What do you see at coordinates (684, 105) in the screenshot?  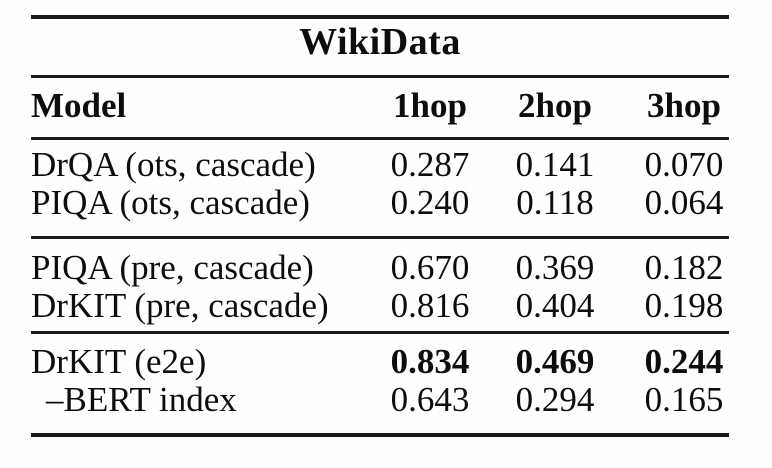 I see `column-header-3hop: 3hop` at bounding box center [684, 105].